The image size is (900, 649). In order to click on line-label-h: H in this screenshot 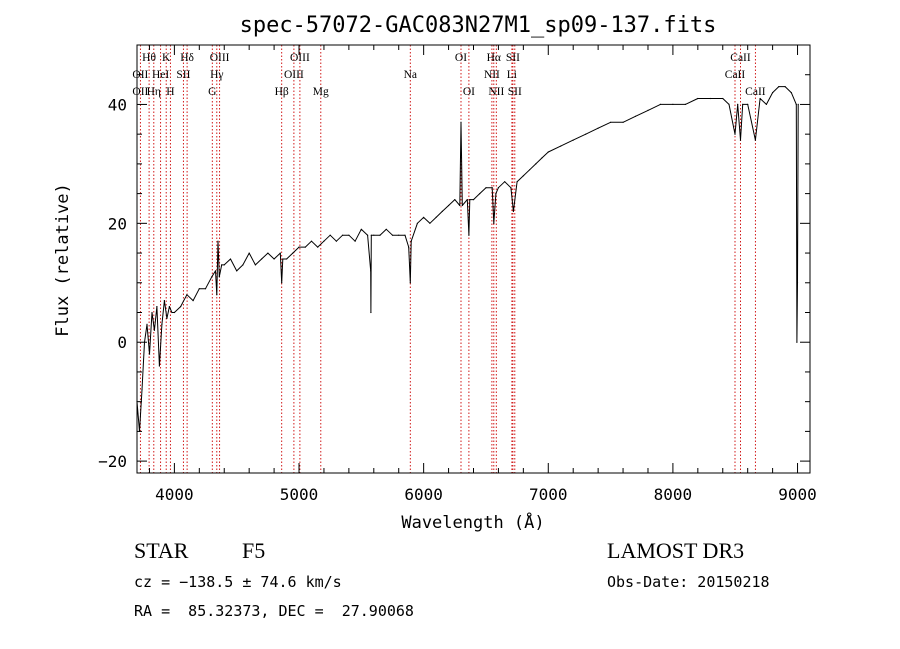, I will do `click(170, 92)`.